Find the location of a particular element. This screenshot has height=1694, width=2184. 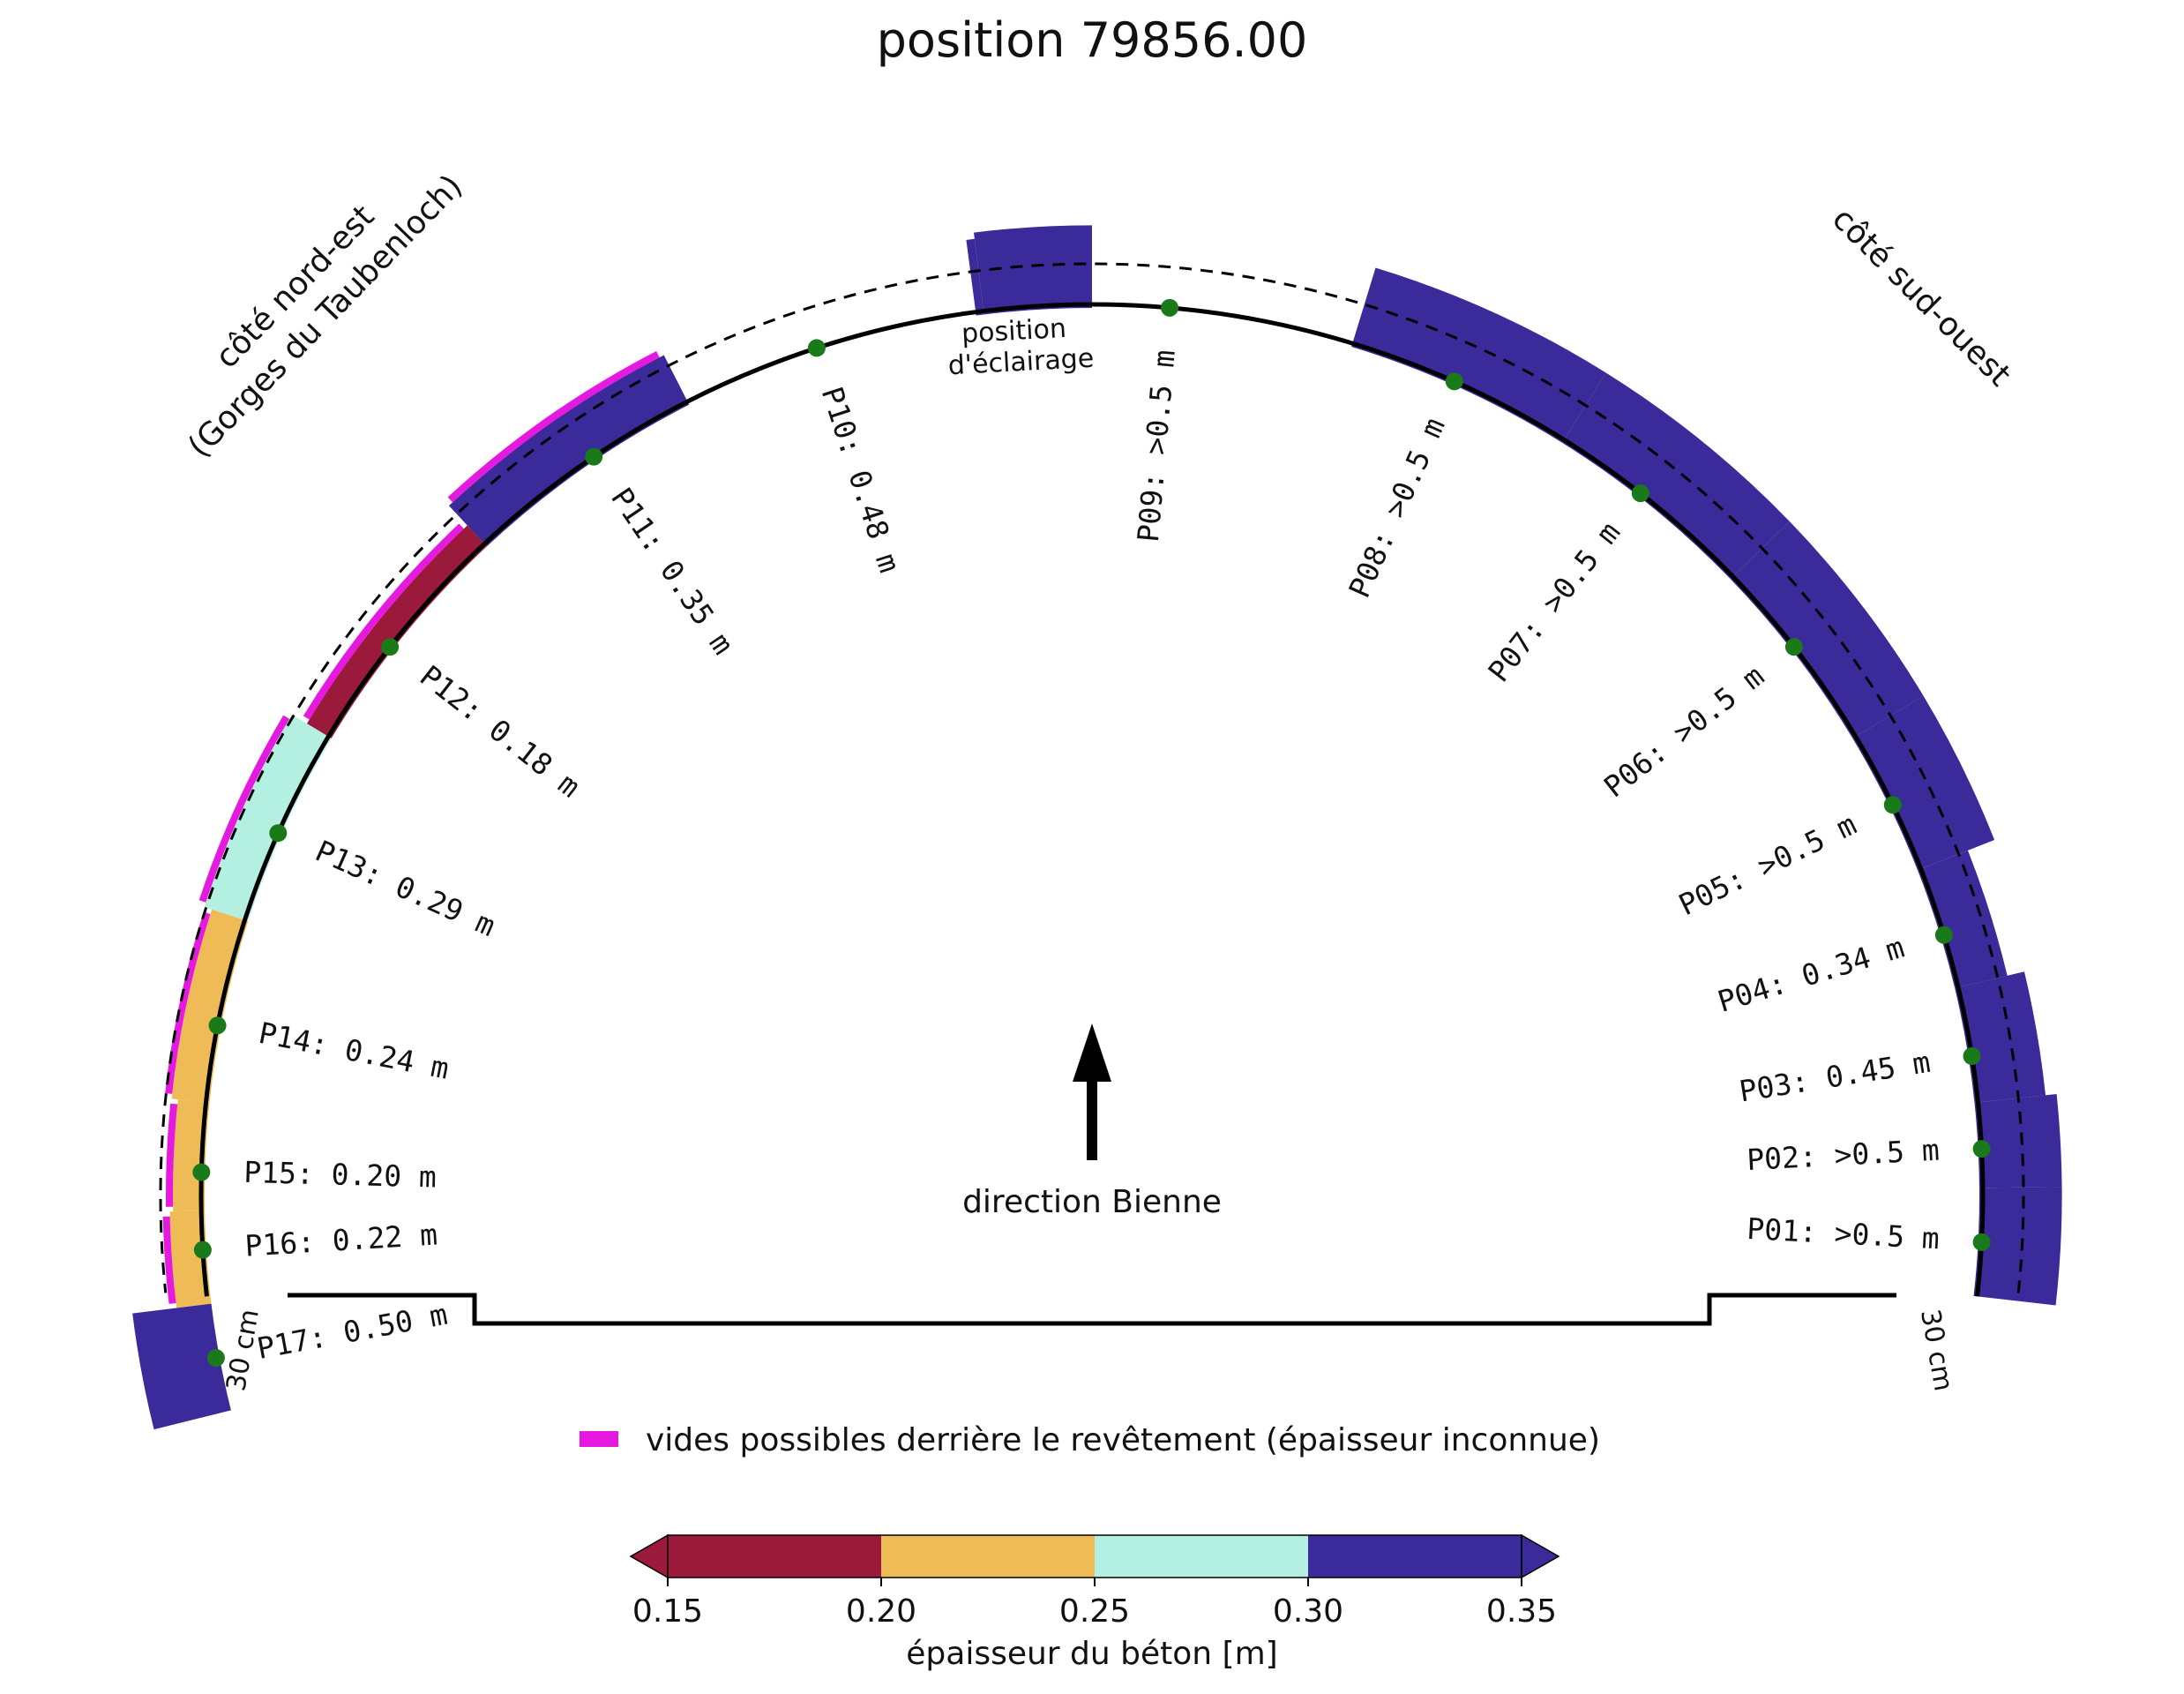

lining-segment-p17 is located at coordinates (181, 1367).